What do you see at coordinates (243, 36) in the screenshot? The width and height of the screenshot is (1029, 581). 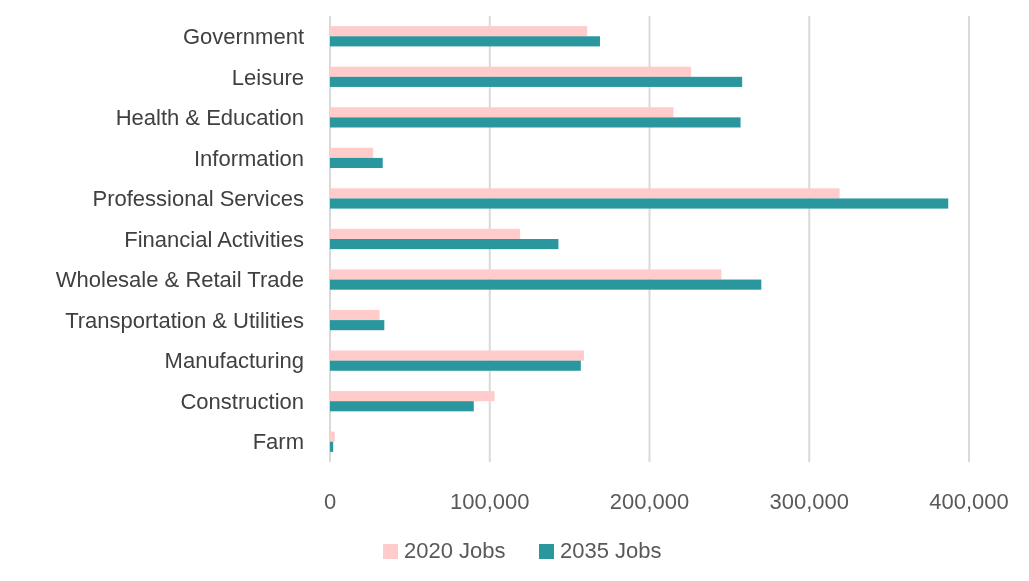 I see `y-tick-label: Government` at bounding box center [243, 36].